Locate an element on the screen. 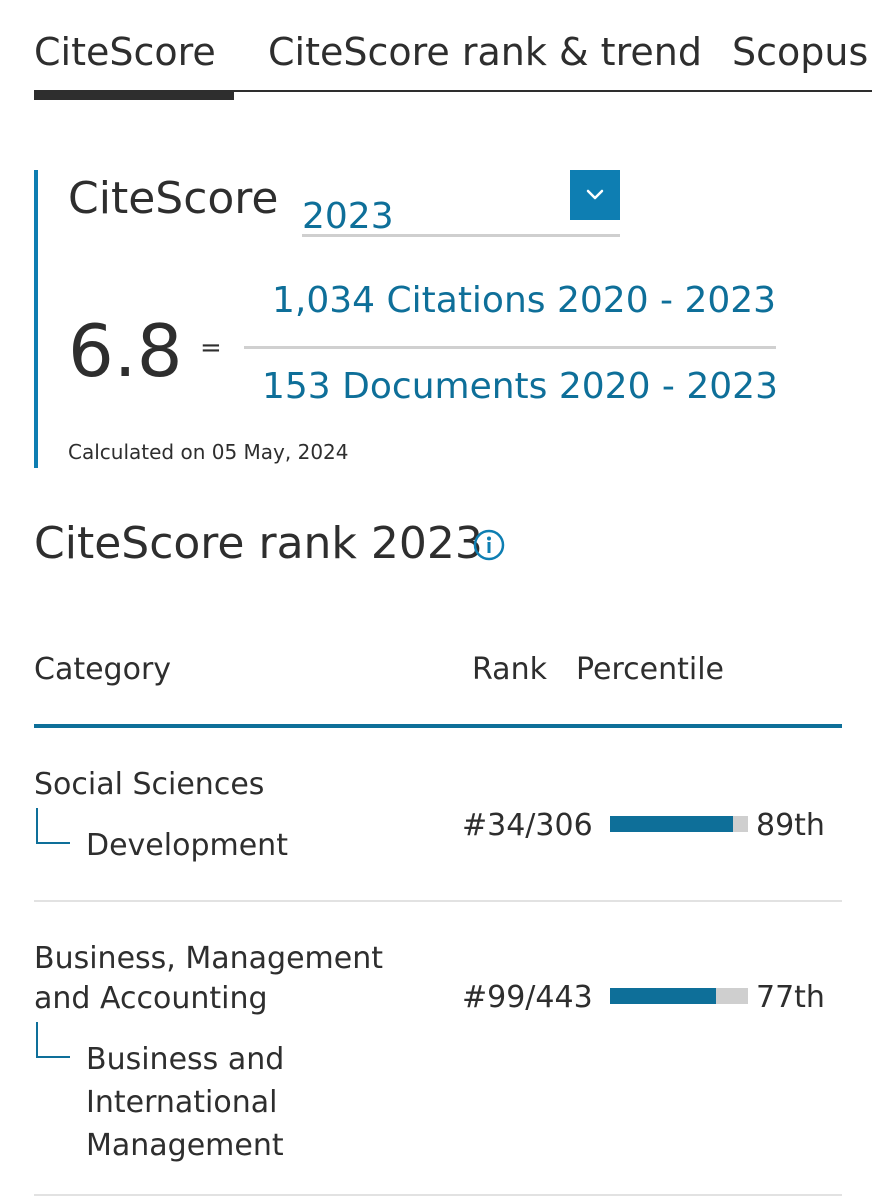  year-select-underline is located at coordinates (461, 235).